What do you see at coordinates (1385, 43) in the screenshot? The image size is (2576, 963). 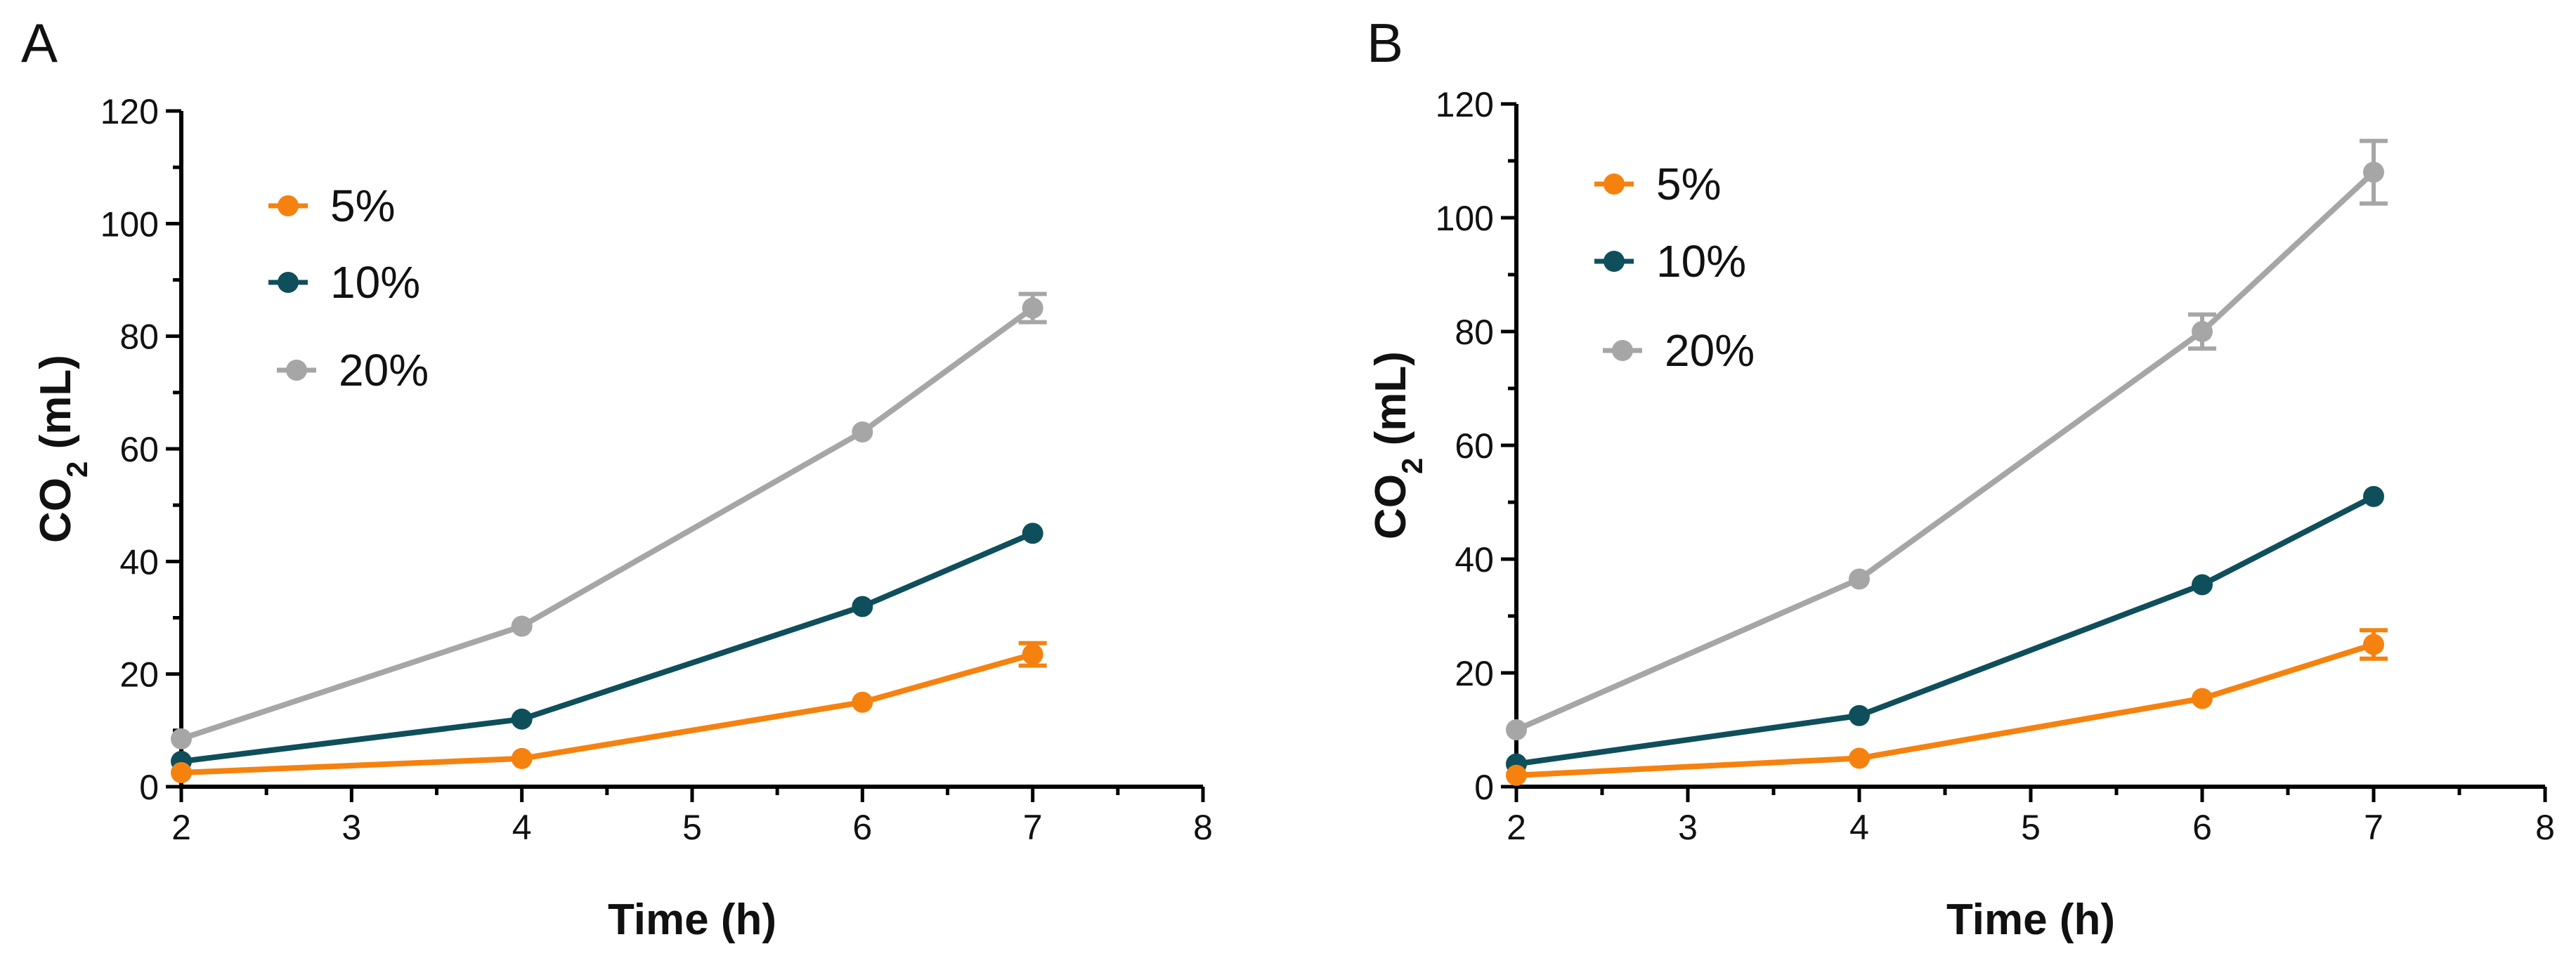 I see `panel-label: B` at bounding box center [1385, 43].